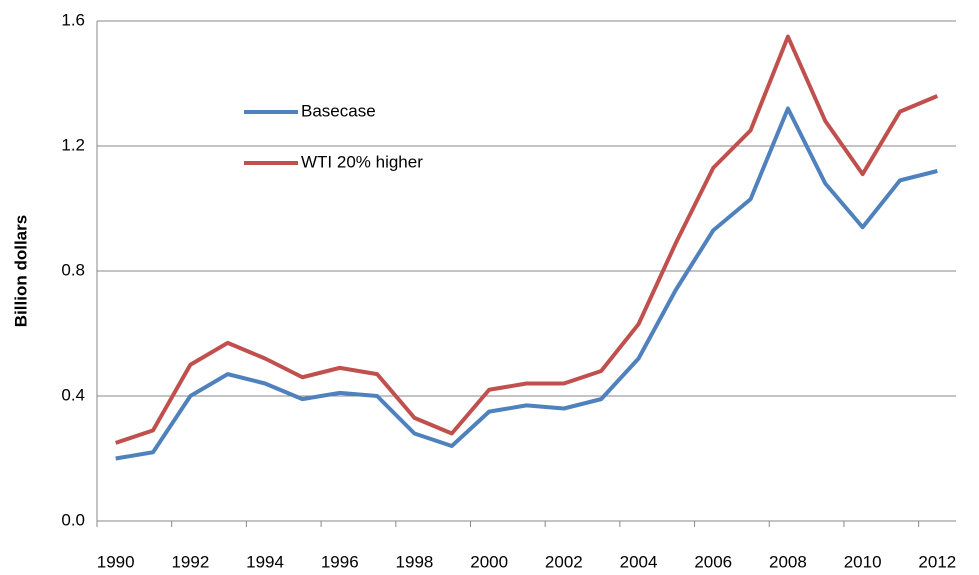  What do you see at coordinates (362, 161) in the screenshot?
I see `legend-label: WTI 20% higher` at bounding box center [362, 161].